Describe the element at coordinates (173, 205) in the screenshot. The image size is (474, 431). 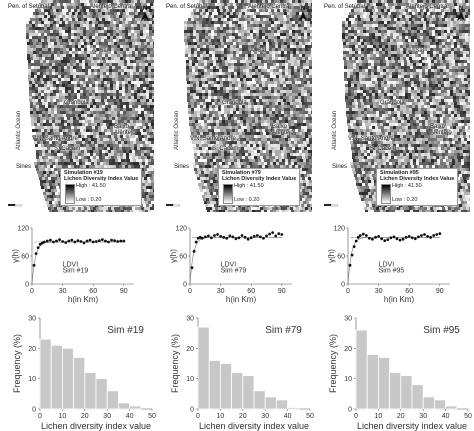
I see `scale-bar` at that location.